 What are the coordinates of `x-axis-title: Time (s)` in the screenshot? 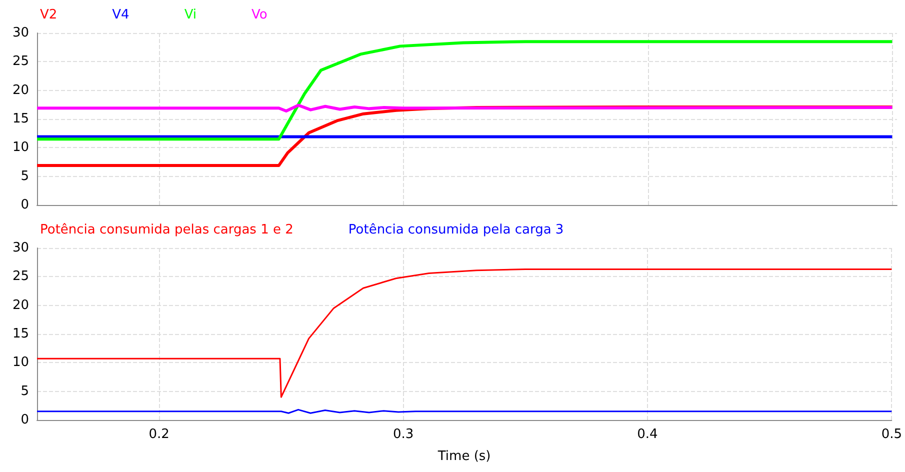 It's located at (463, 456).